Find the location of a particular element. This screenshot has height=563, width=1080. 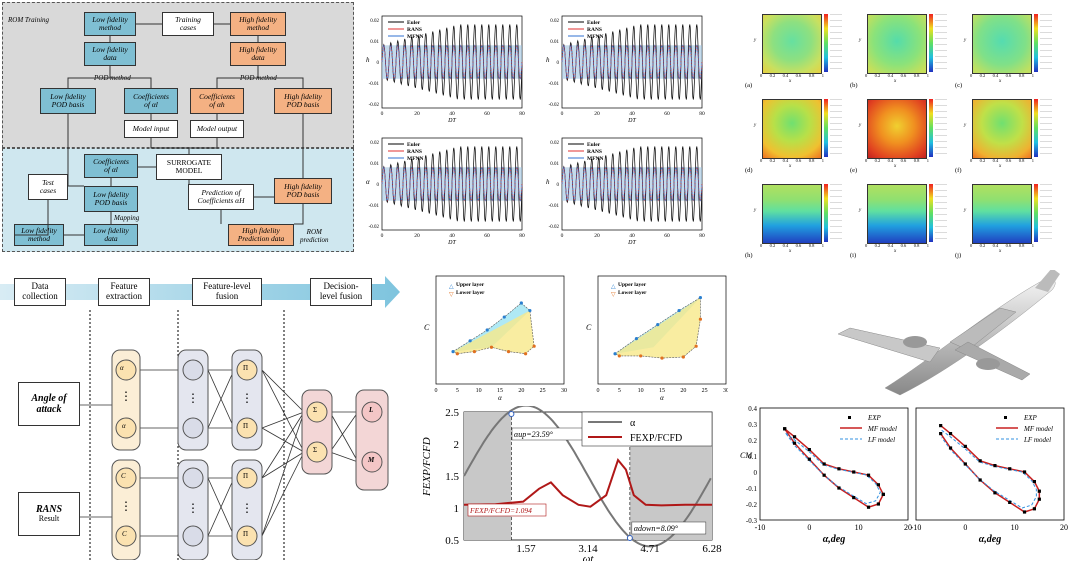

contour-panel-label: (h) is located at coordinates (749, 255).